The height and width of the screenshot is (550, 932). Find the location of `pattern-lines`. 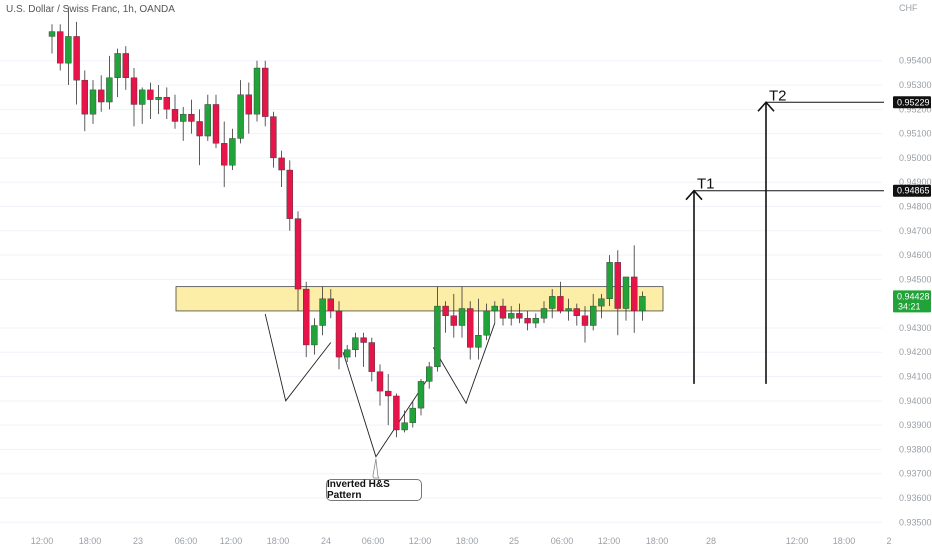

pattern-lines is located at coordinates (380, 396).